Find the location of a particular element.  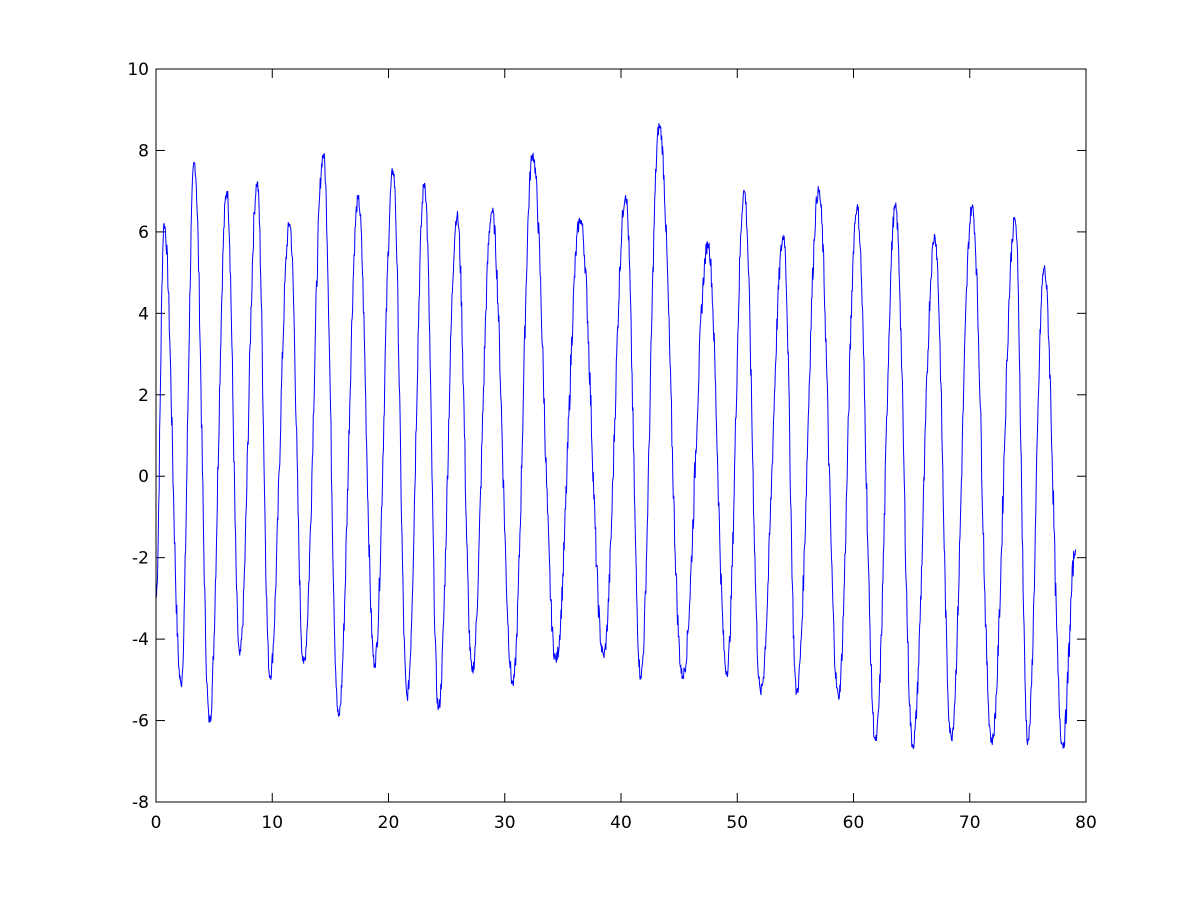

x-tick-label: 50 is located at coordinates (737, 823).